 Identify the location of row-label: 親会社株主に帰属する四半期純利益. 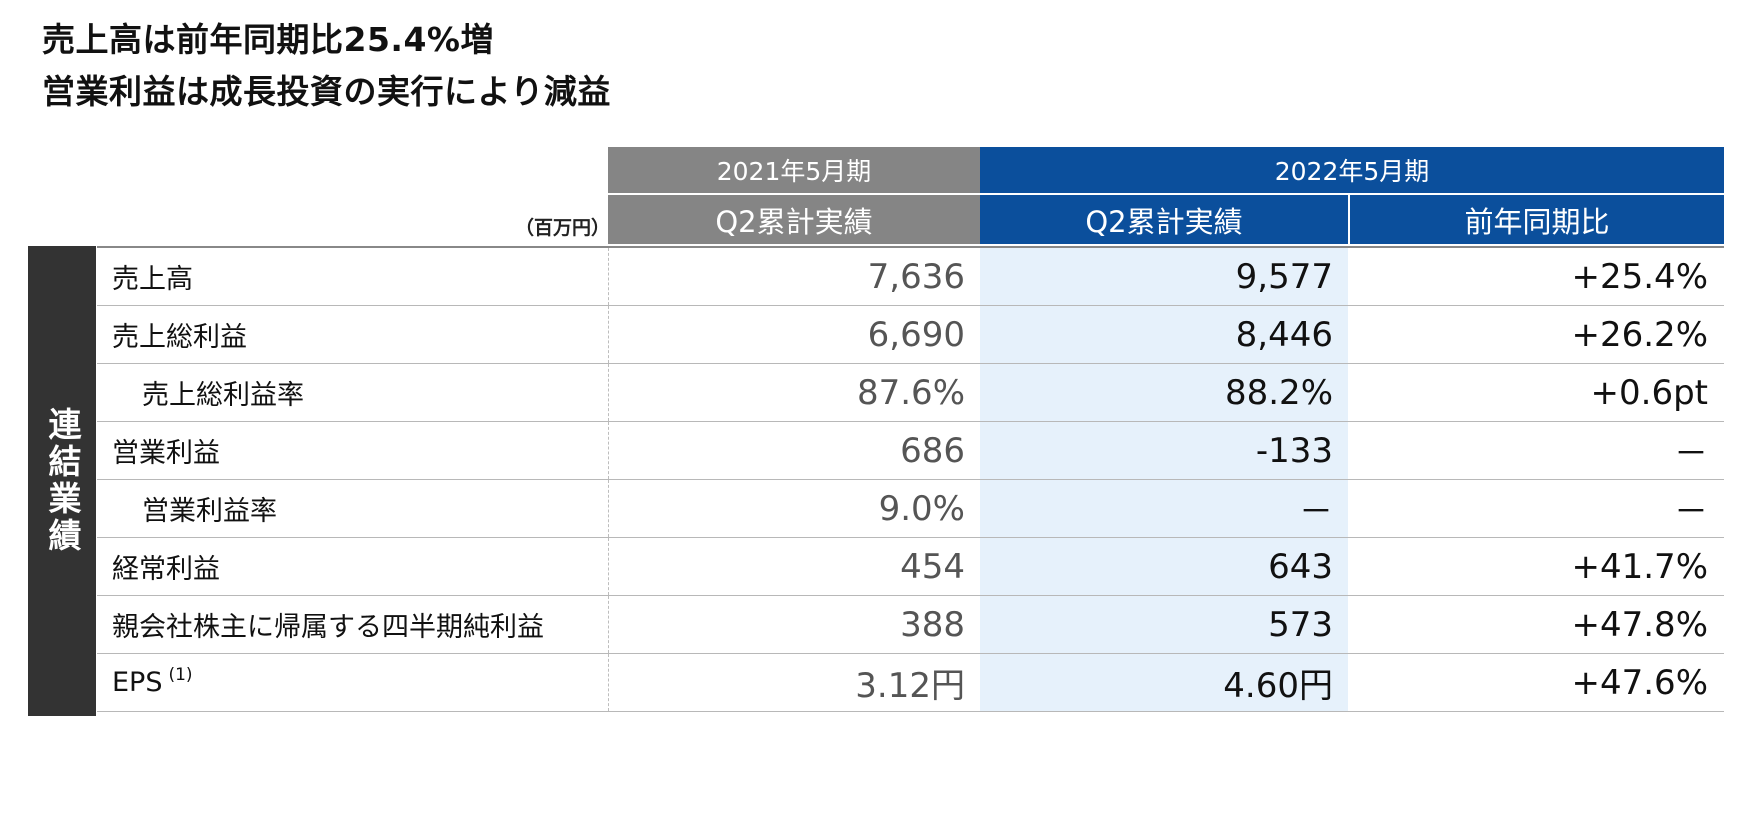
(328, 627).